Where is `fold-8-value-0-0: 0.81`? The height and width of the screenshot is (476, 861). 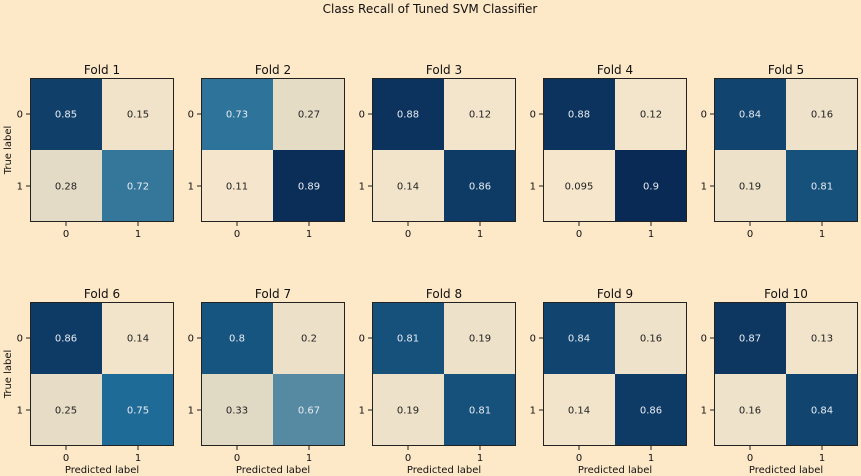
fold-8-value-0-0: 0.81 is located at coordinates (408, 339).